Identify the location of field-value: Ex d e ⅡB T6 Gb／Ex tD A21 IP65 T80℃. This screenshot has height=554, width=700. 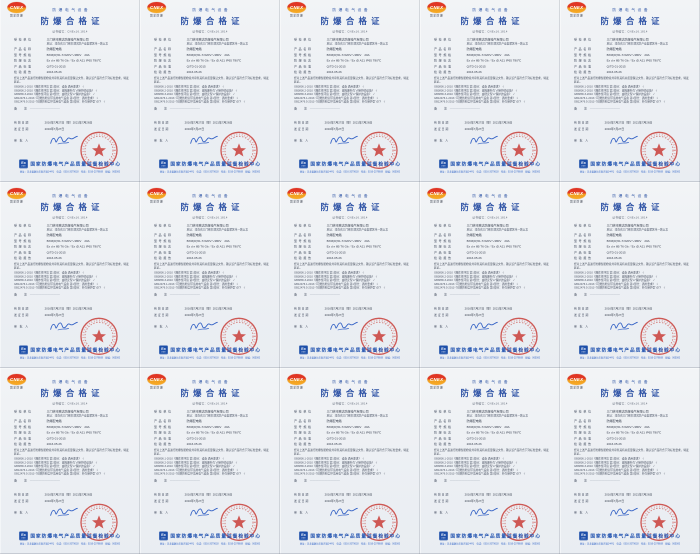
(494, 432).